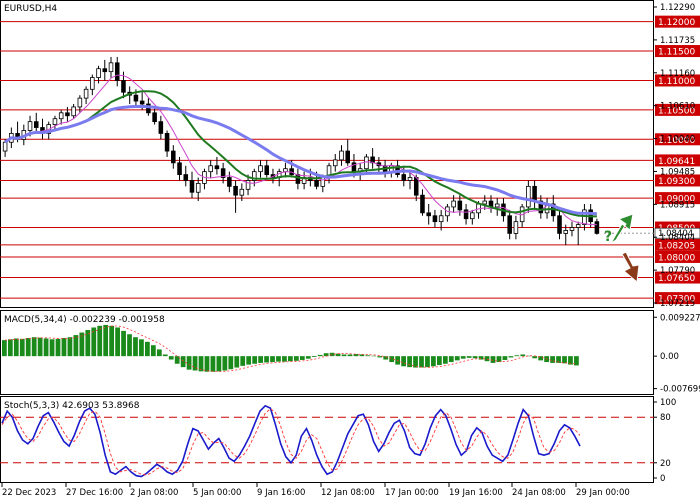  What do you see at coordinates (676, 141) in the screenshot?
I see `level-label: 1.10000` at bounding box center [676, 141].